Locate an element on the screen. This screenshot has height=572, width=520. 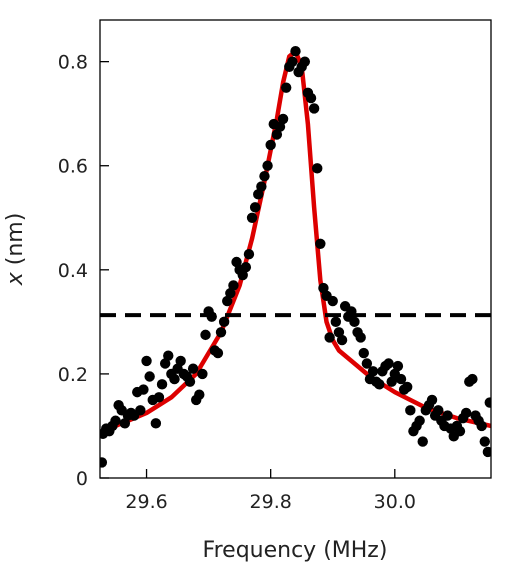
y-tick-label: 0 is located at coordinates (82, 479).